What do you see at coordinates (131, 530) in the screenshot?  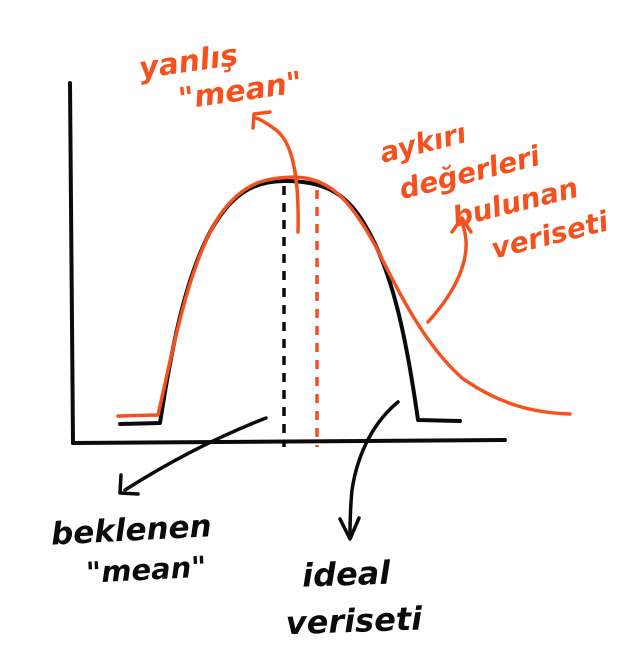 I see `expected-mean-label-line1: beklenen` at bounding box center [131, 530].